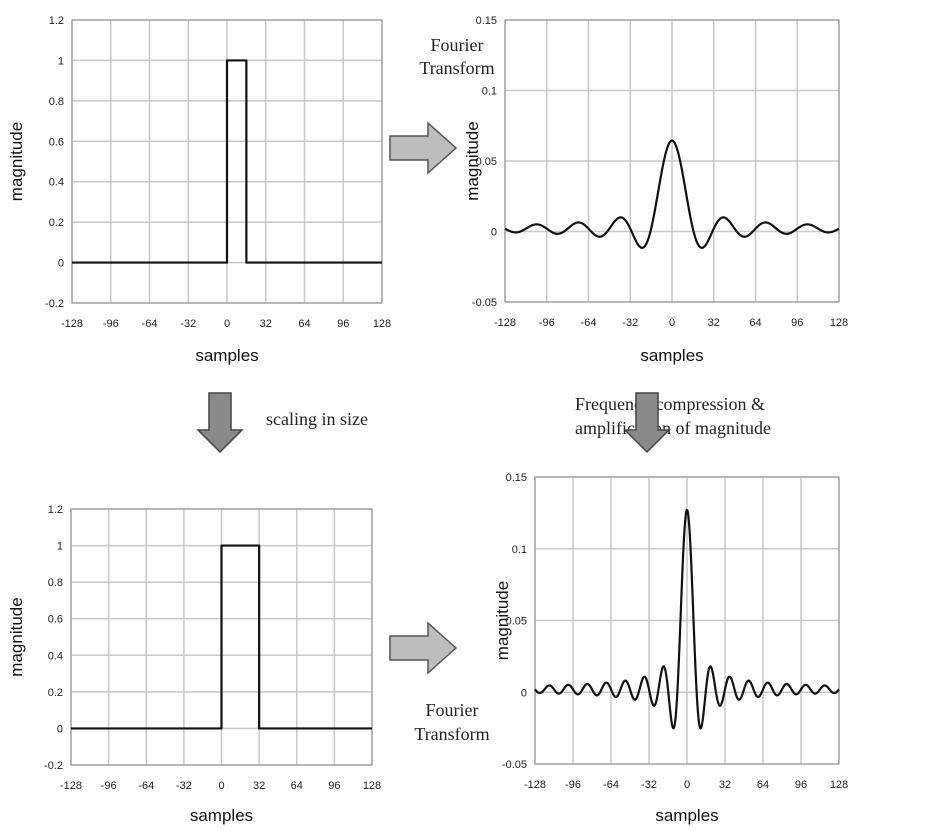 Image resolution: width=942 pixels, height=831 pixels. Describe the element at coordinates (452, 710) in the screenshot. I see `fourier-transform-label-bottom: Fourier` at that location.